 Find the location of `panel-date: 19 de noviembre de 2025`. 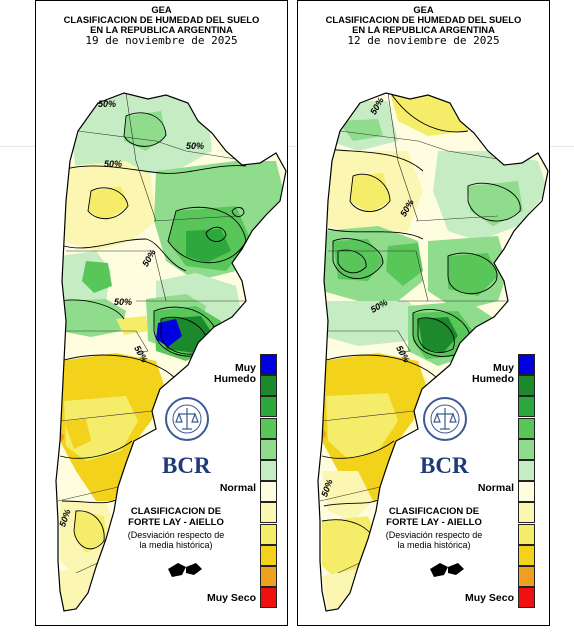

panel-date: 19 de noviembre de 2025 is located at coordinates (161, 40).